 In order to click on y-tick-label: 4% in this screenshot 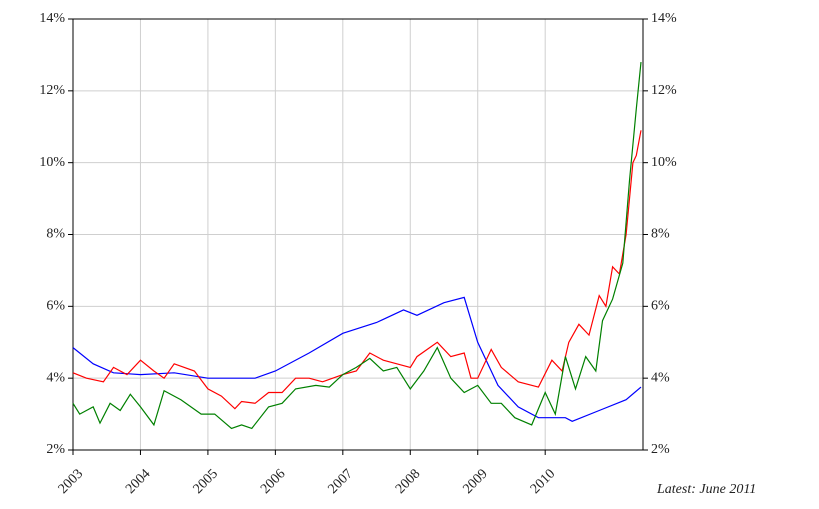, I will do `click(55, 377)`.